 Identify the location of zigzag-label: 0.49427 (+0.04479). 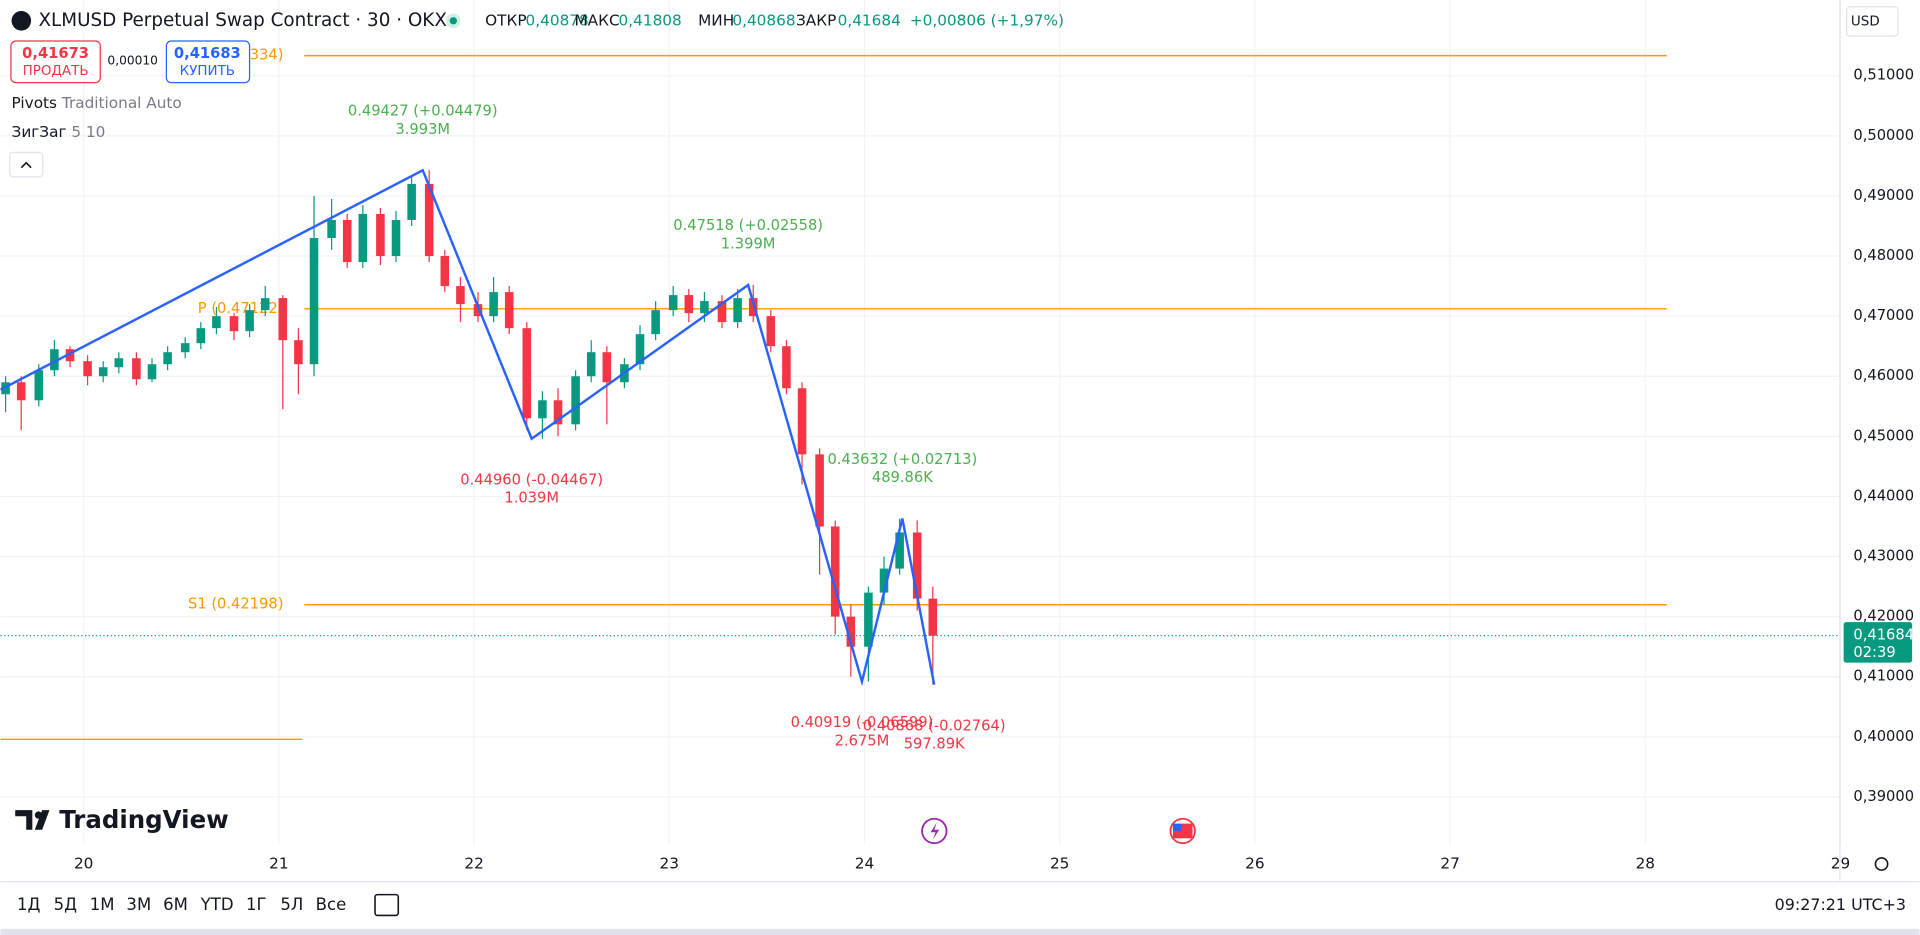
(423, 111).